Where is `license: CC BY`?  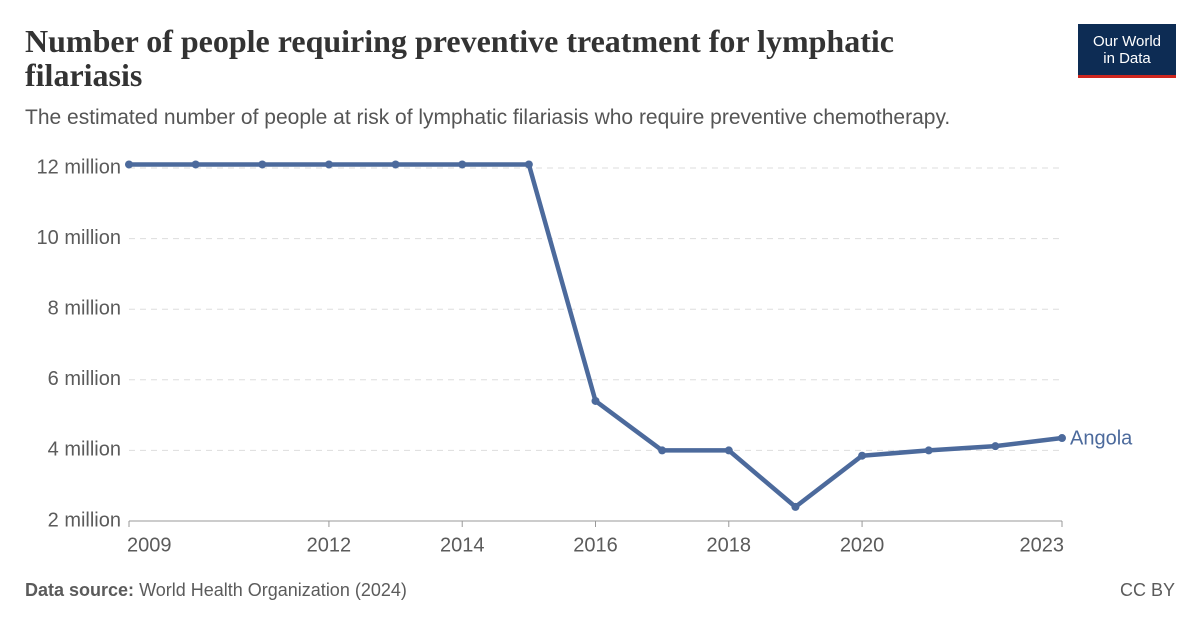
license: CC BY is located at coordinates (1147, 590).